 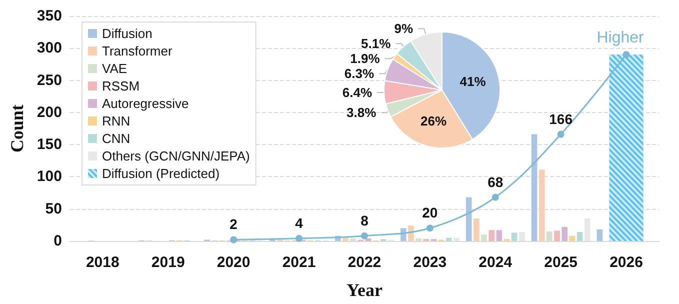 What do you see at coordinates (299, 222) in the screenshot?
I see `data-label: 4` at bounding box center [299, 222].